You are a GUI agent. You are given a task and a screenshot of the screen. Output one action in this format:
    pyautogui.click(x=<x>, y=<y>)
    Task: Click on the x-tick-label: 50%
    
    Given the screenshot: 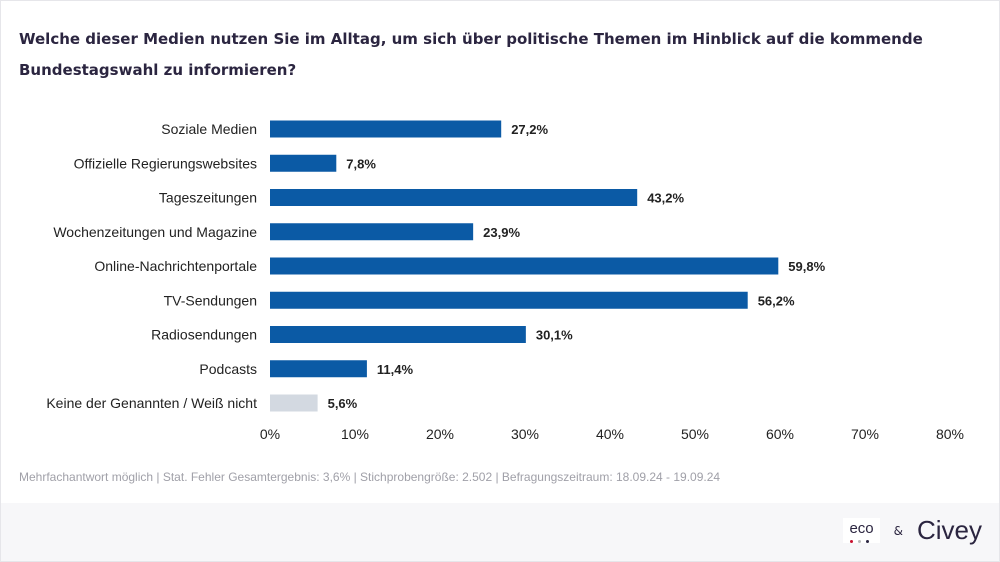 What is the action you would take?
    pyautogui.click(x=695, y=434)
    